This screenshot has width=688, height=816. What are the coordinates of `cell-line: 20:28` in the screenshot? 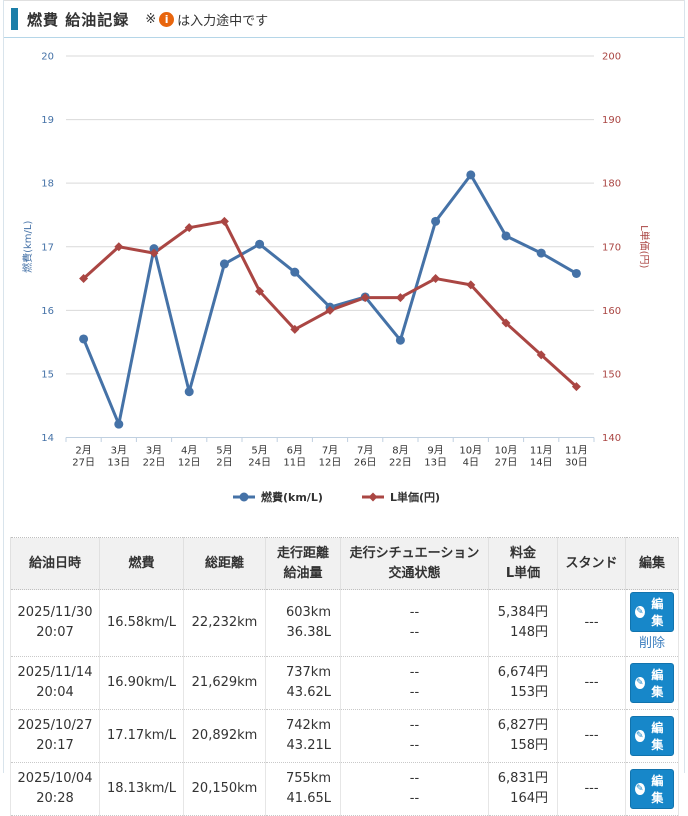 It's located at (55, 798).